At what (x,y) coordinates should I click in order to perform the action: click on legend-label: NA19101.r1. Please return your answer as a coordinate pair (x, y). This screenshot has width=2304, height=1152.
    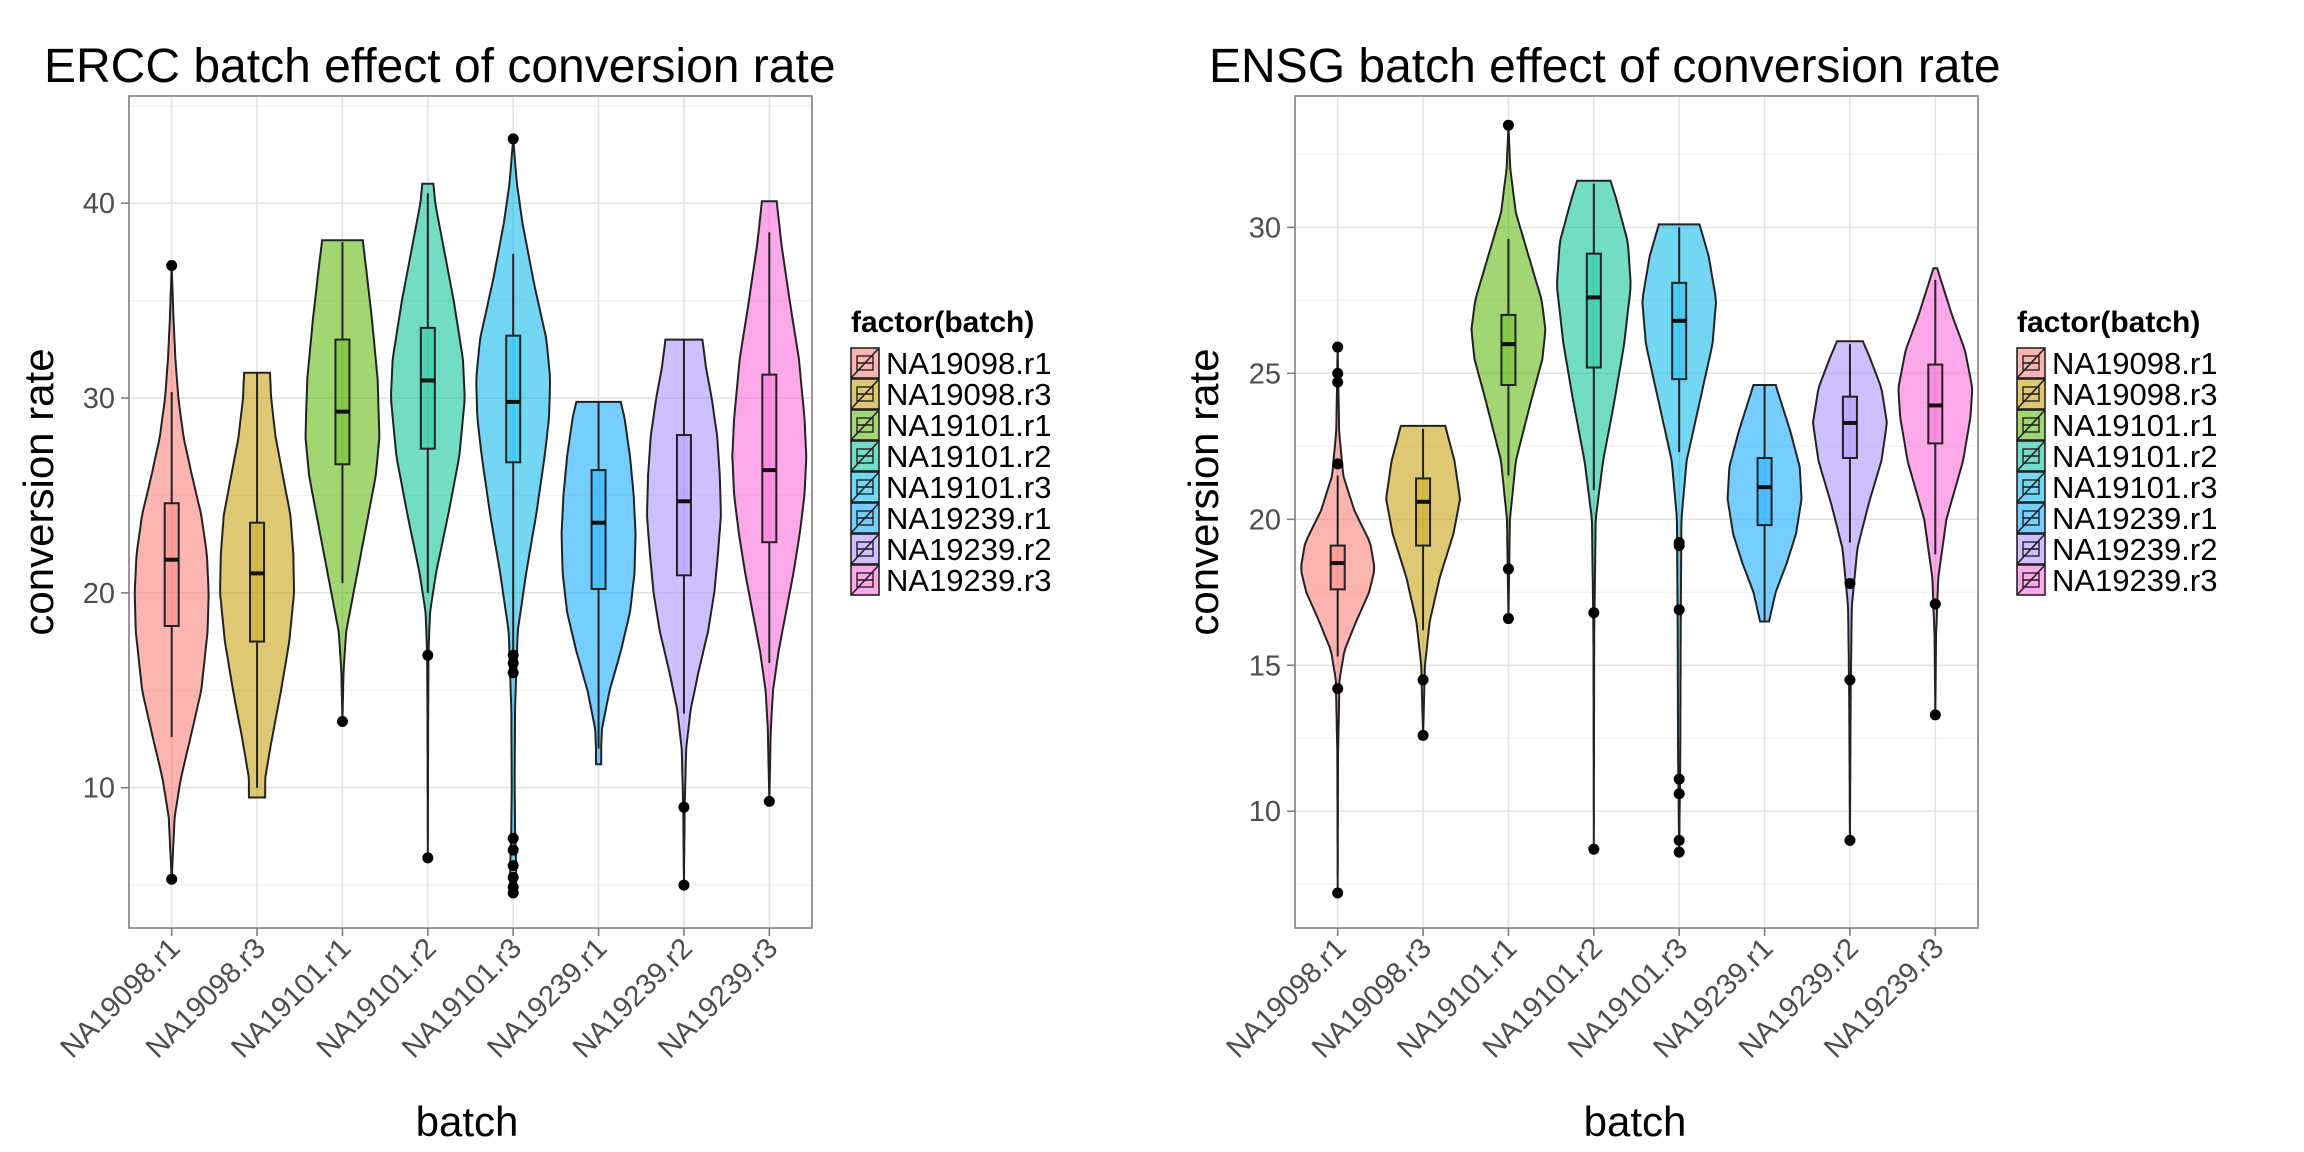
    Looking at the image, I should click on (2134, 425).